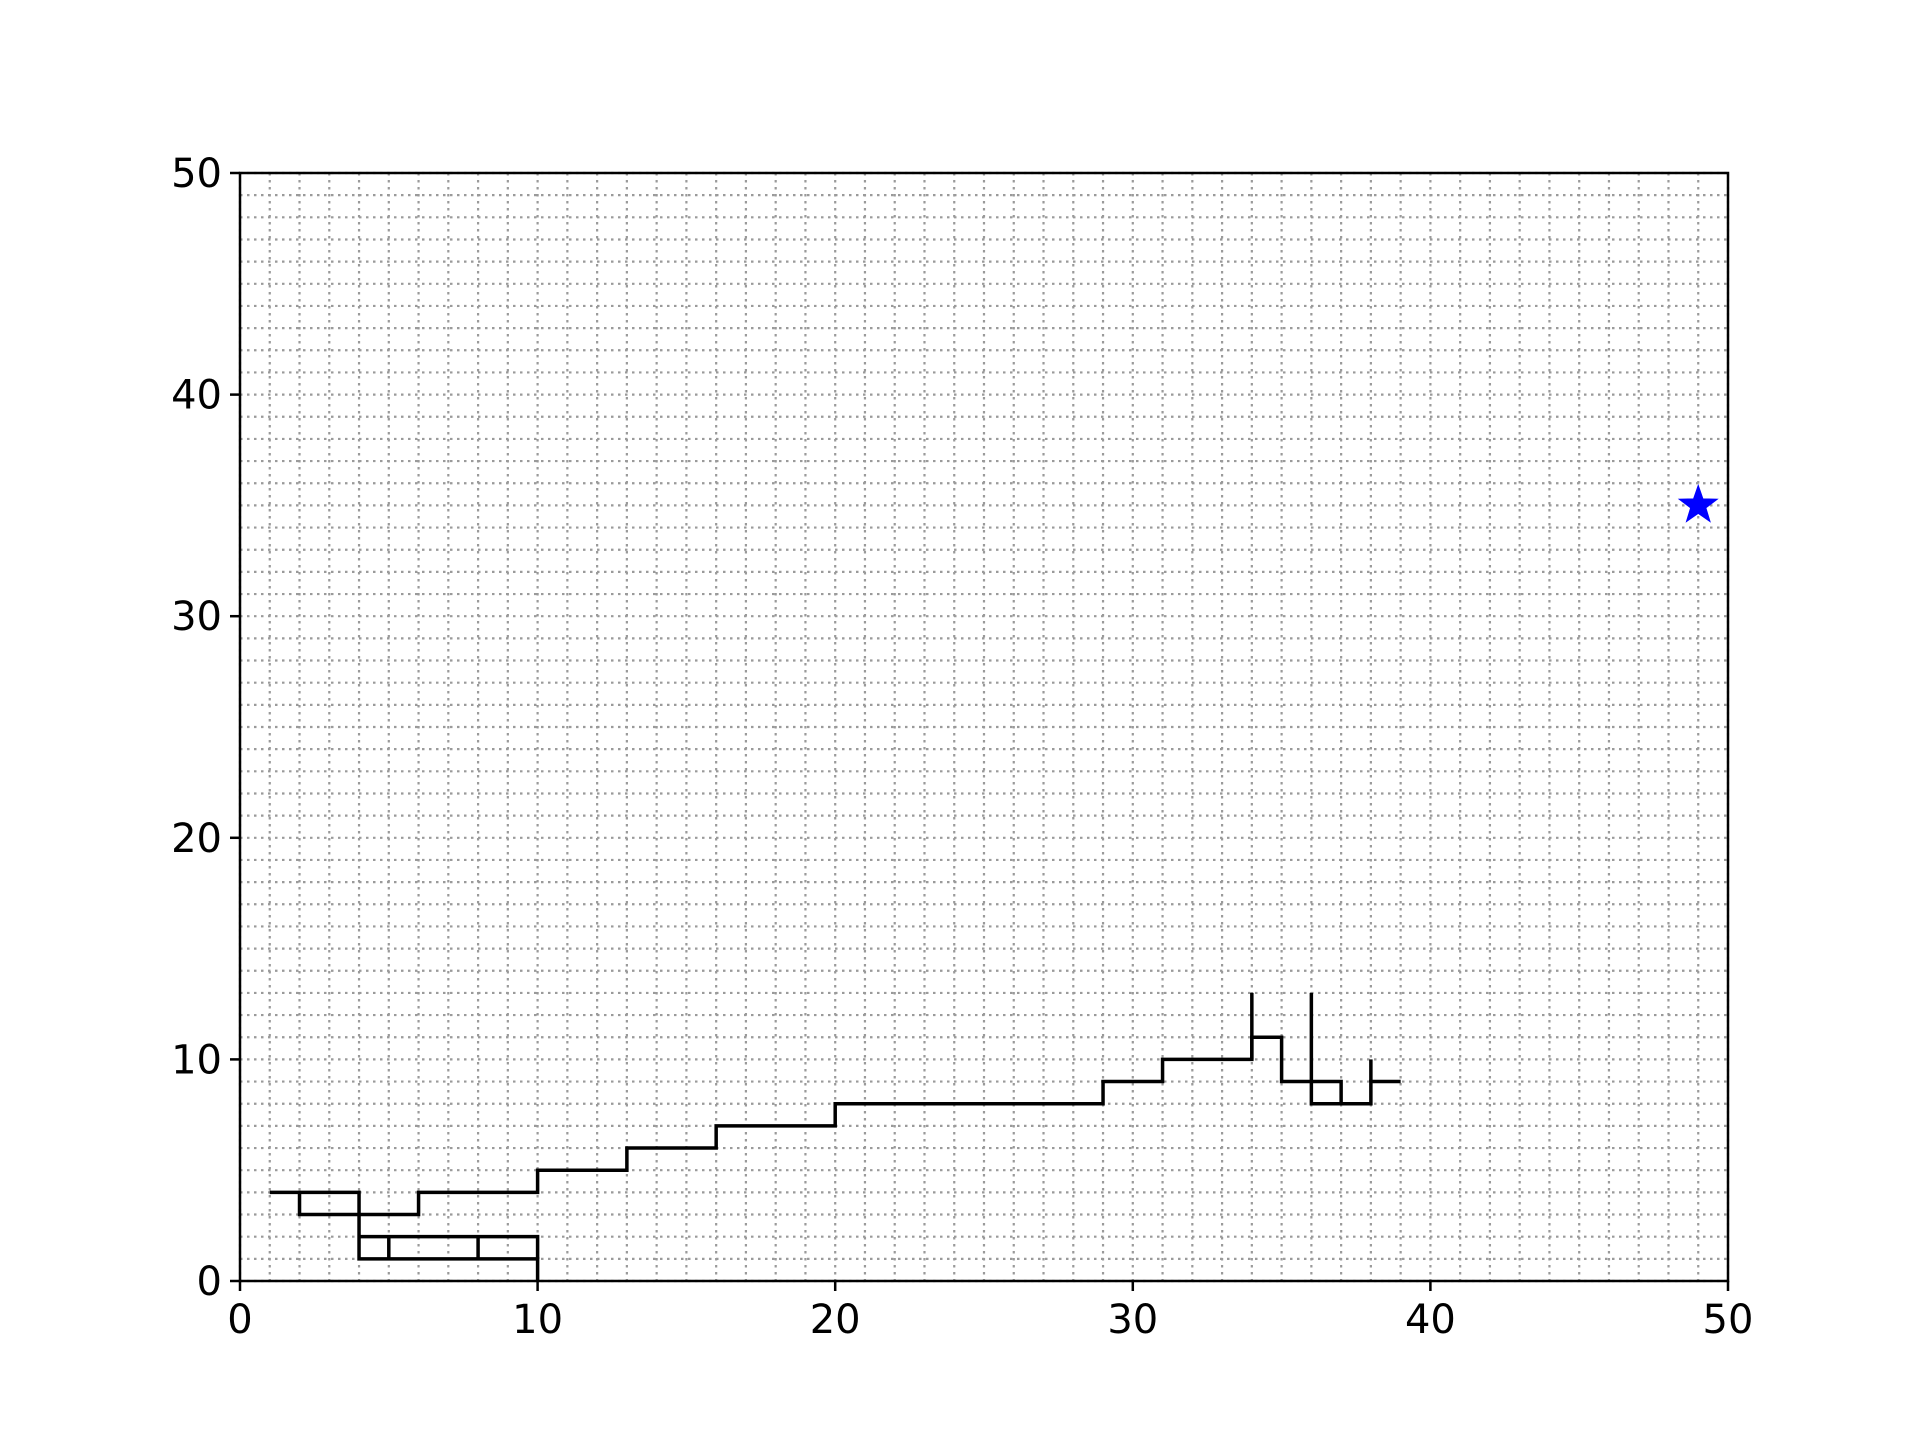  What do you see at coordinates (537, 1320) in the screenshot?
I see `x-tick-label: 10` at bounding box center [537, 1320].